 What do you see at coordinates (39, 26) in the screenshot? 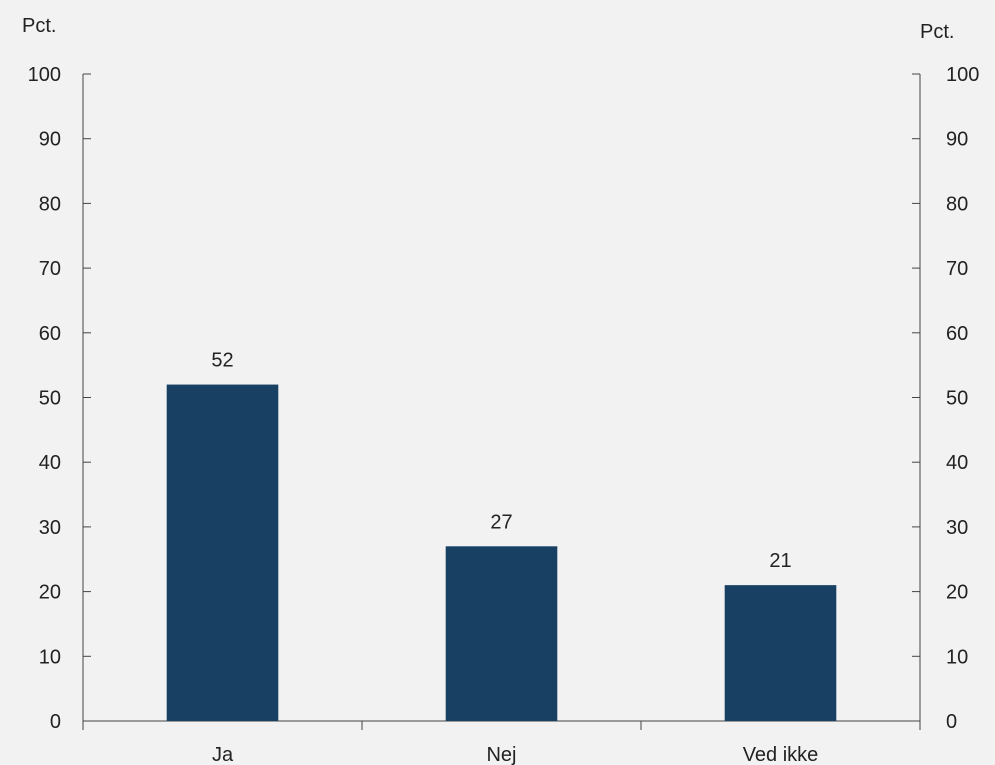
I see `y-axis-unit-left: Pct.` at bounding box center [39, 26].